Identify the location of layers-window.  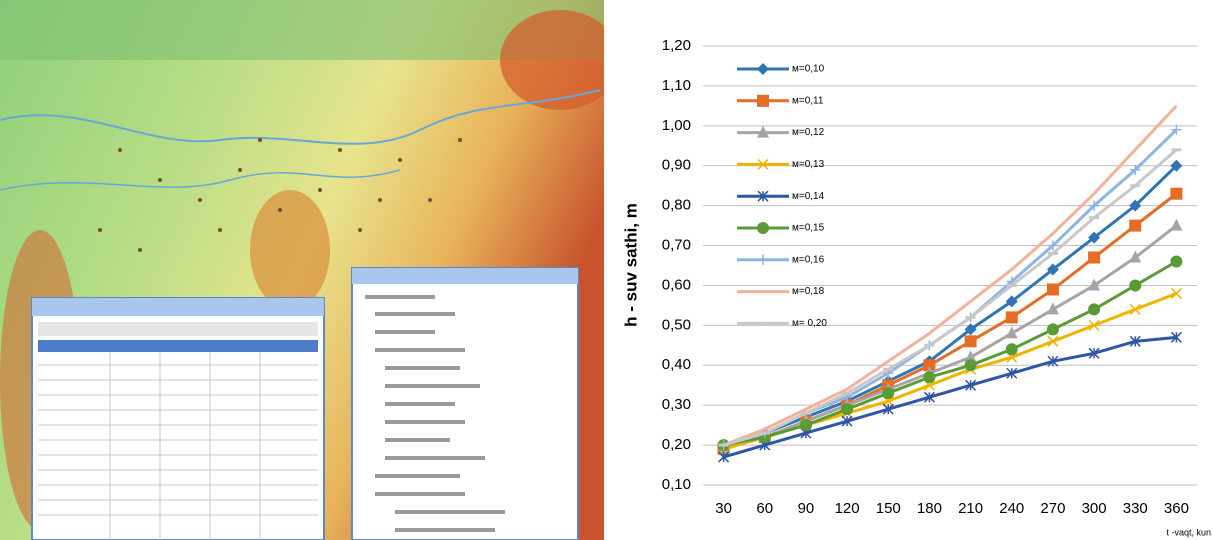
(465, 403).